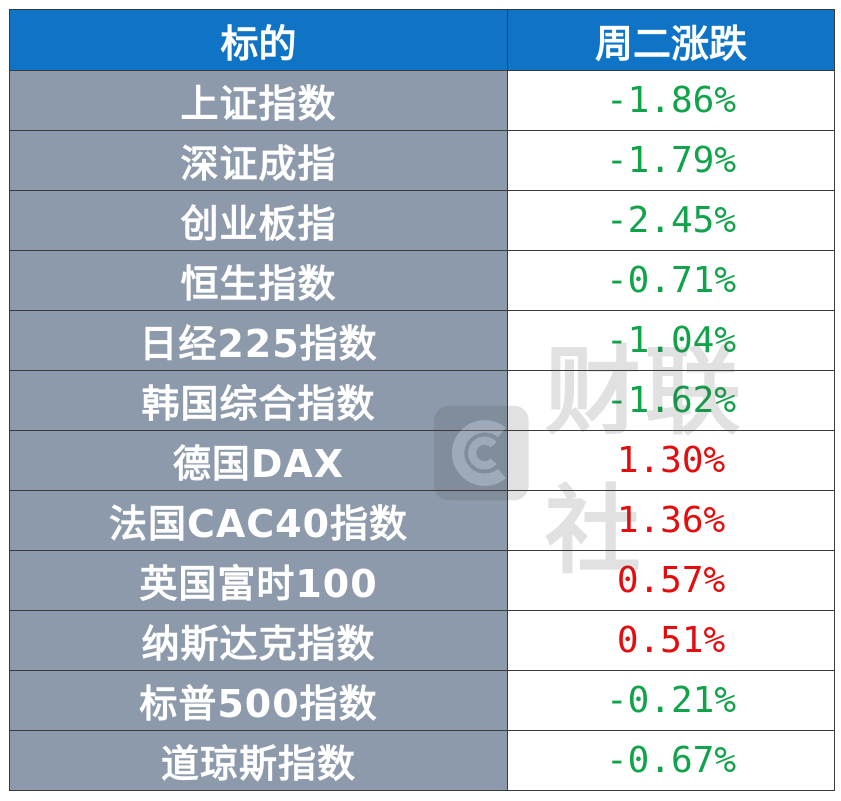  What do you see at coordinates (258, 100) in the screenshot?
I see `index-name: 上证指数` at bounding box center [258, 100].